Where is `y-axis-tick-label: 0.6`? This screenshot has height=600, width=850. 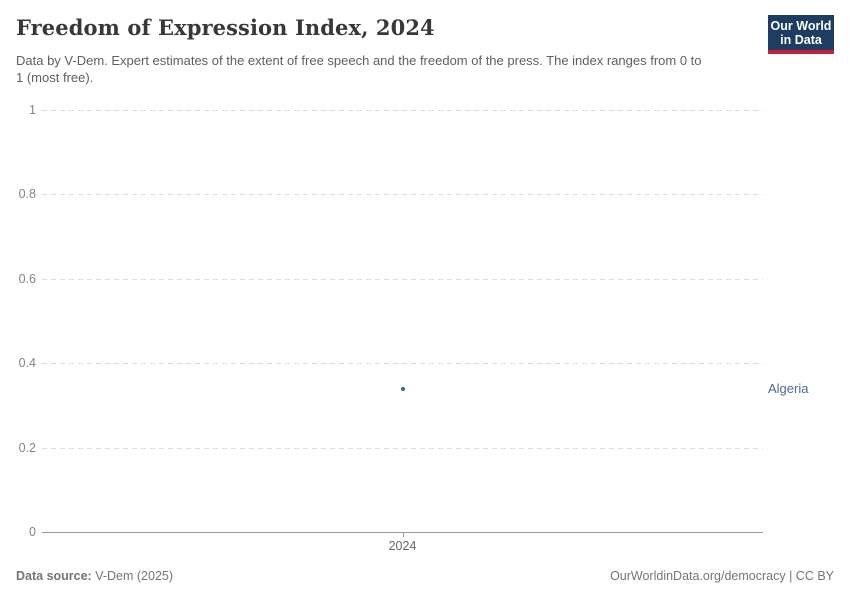 y-axis-tick-label: 0.6 is located at coordinates (27, 278).